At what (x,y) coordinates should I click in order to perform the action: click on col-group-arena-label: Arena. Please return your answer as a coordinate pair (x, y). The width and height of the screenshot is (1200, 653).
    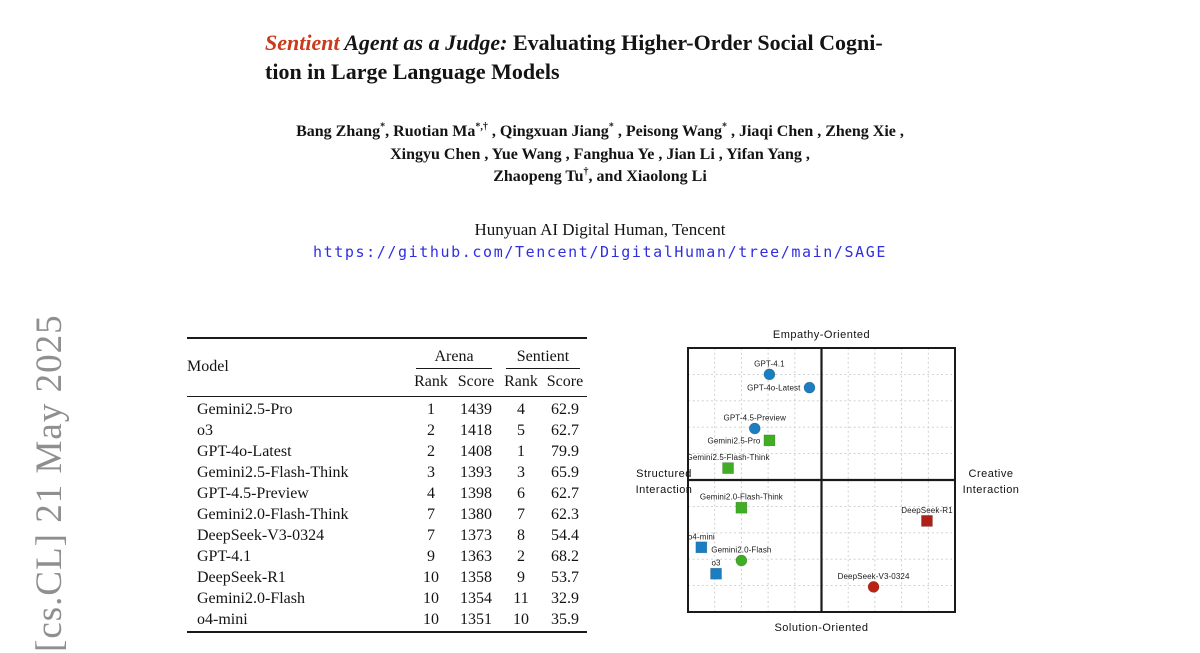
    Looking at the image, I should click on (454, 358).